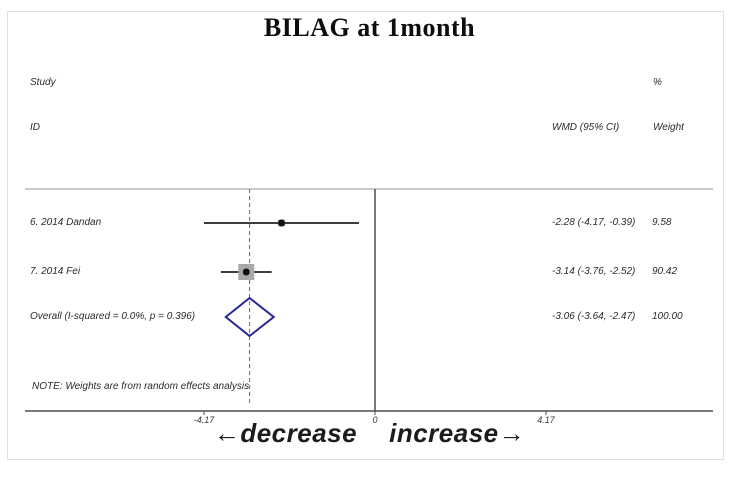  What do you see at coordinates (665, 271) in the screenshot?
I see `weight-value: 90.42` at bounding box center [665, 271].